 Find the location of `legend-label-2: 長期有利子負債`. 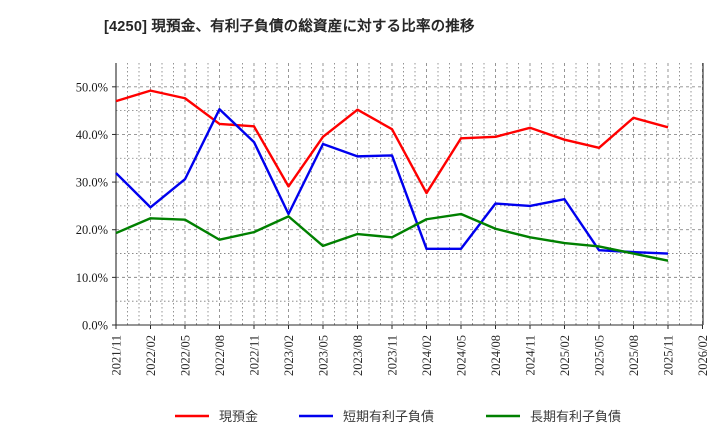

legend-label-2: 長期有利子負債 is located at coordinates (575, 416).